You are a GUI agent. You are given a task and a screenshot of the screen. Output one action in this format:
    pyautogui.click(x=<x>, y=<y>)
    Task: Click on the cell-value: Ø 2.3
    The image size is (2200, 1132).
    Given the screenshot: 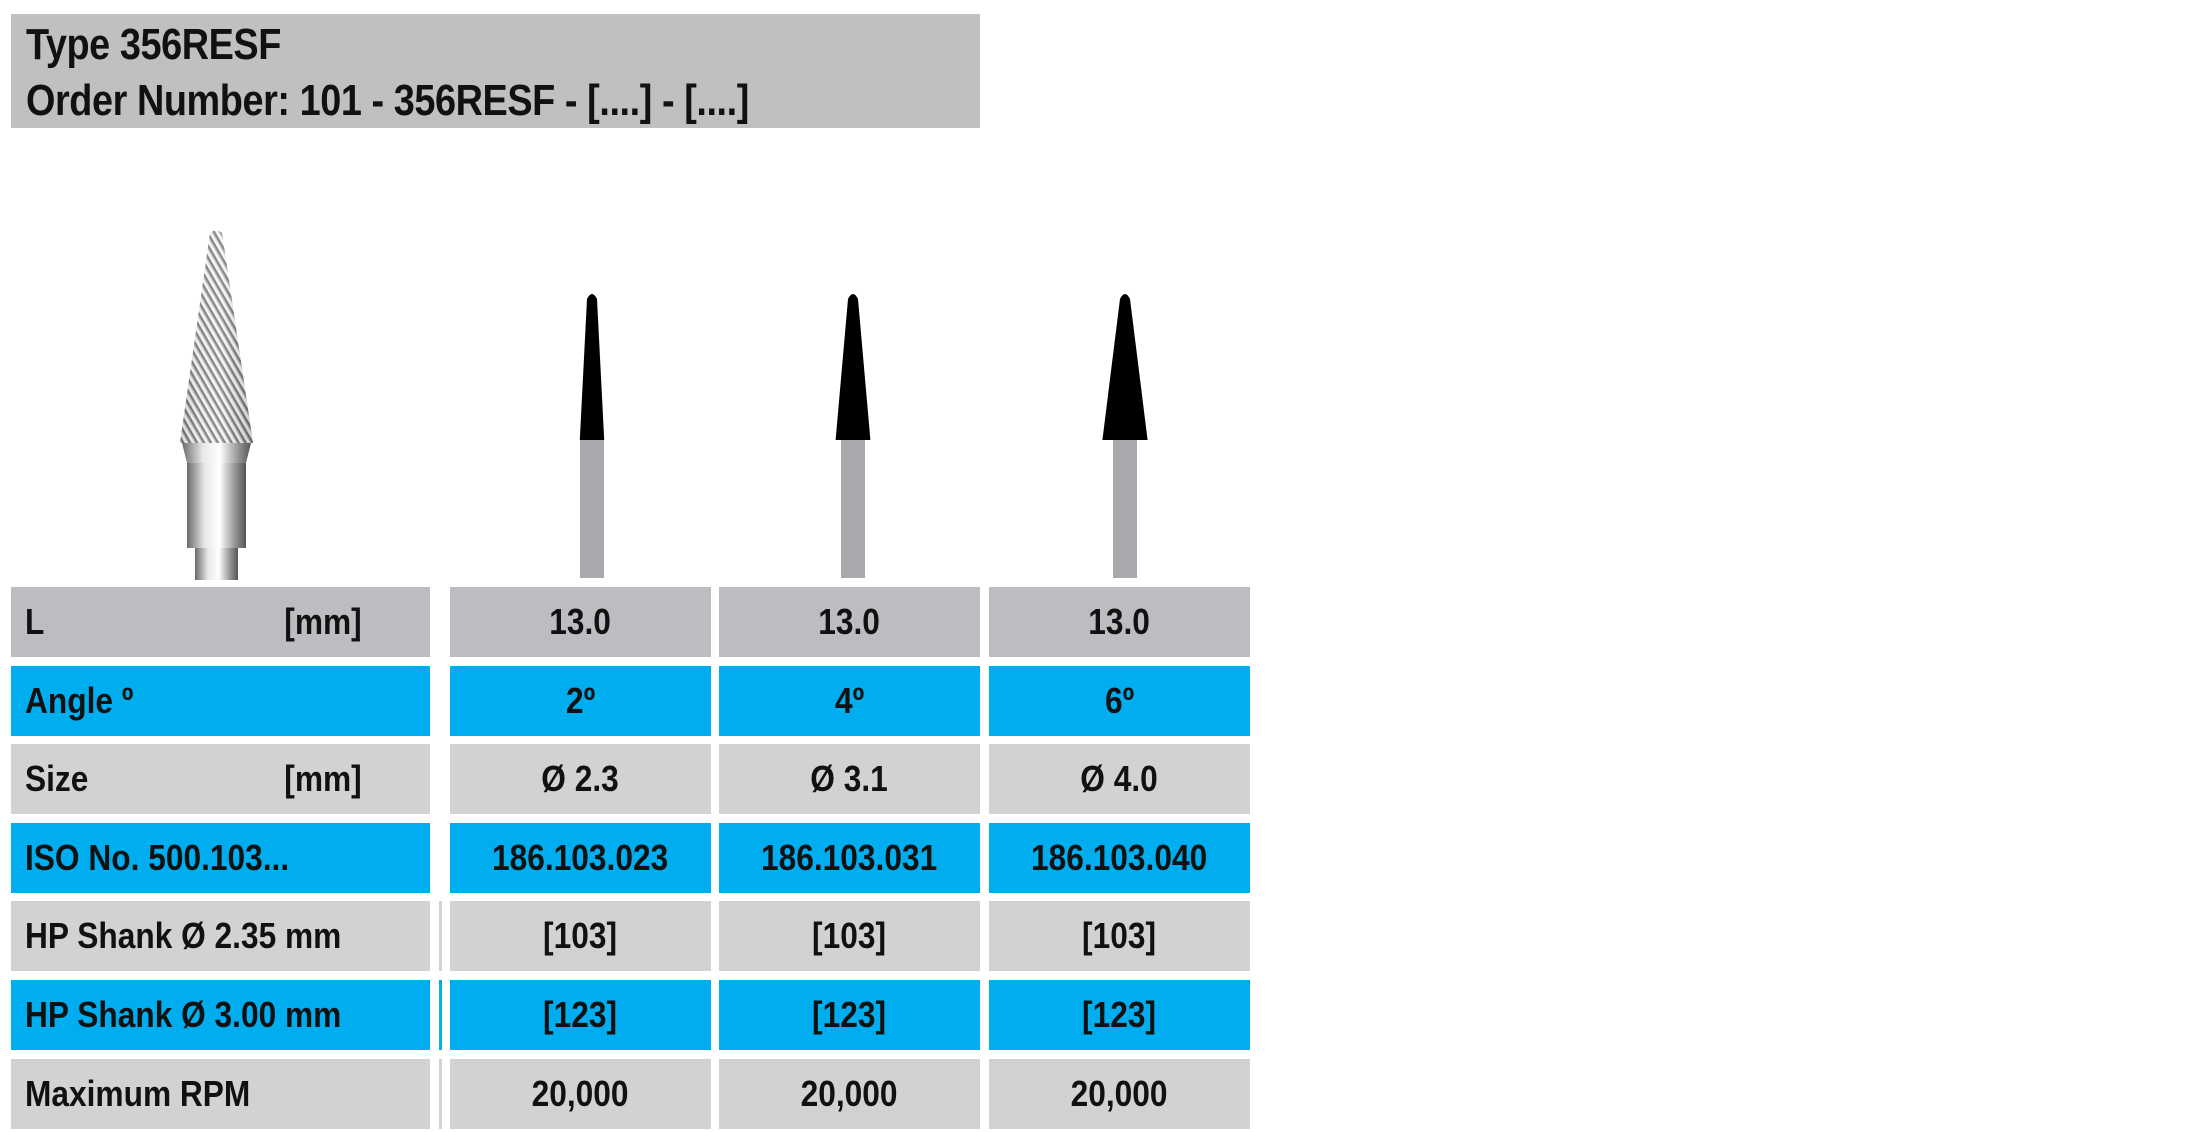 What is the action you would take?
    pyautogui.click(x=580, y=779)
    